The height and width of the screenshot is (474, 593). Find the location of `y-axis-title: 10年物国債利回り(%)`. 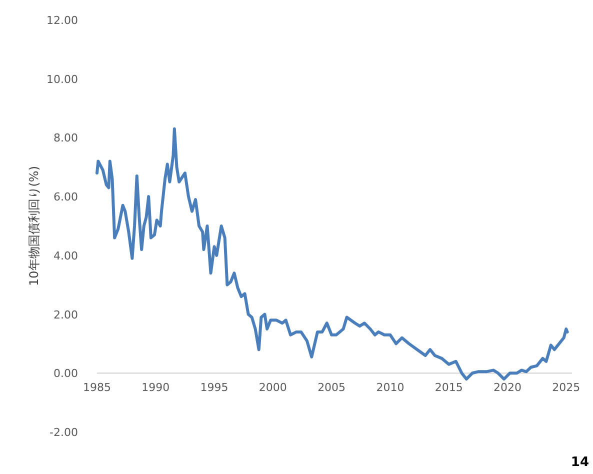

y-axis-title: 10年物国債利回り(%) is located at coordinates (34, 226).